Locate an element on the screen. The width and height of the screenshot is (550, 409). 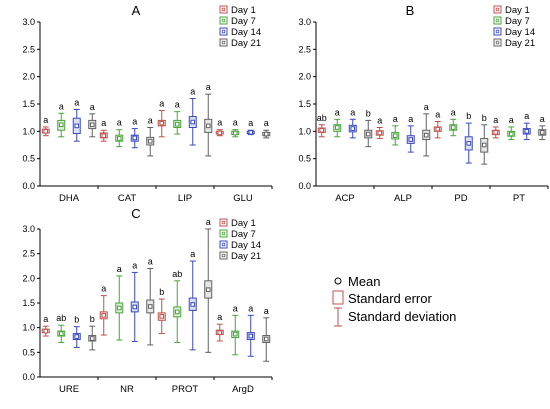
panel-title: C is located at coordinates (135, 213).